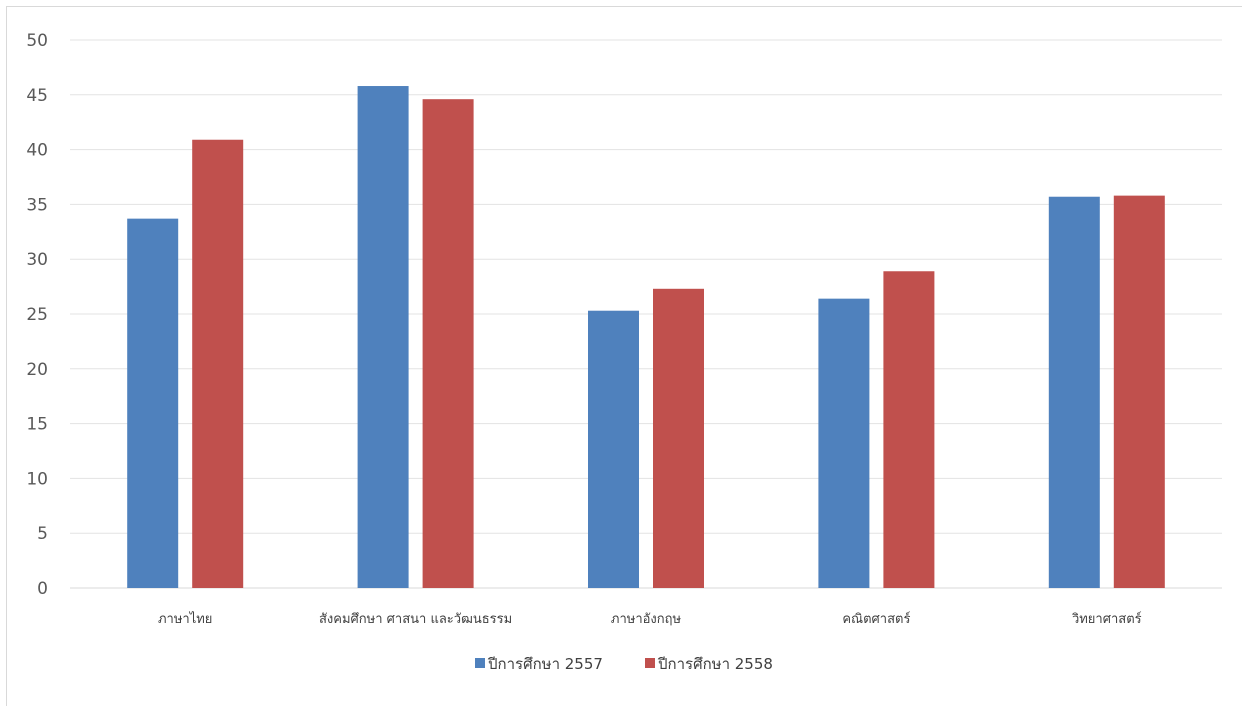 Image resolution: width=1243 pixels, height=706 pixels. What do you see at coordinates (37, 205) in the screenshot?
I see `y-tick-label: 35` at bounding box center [37, 205].